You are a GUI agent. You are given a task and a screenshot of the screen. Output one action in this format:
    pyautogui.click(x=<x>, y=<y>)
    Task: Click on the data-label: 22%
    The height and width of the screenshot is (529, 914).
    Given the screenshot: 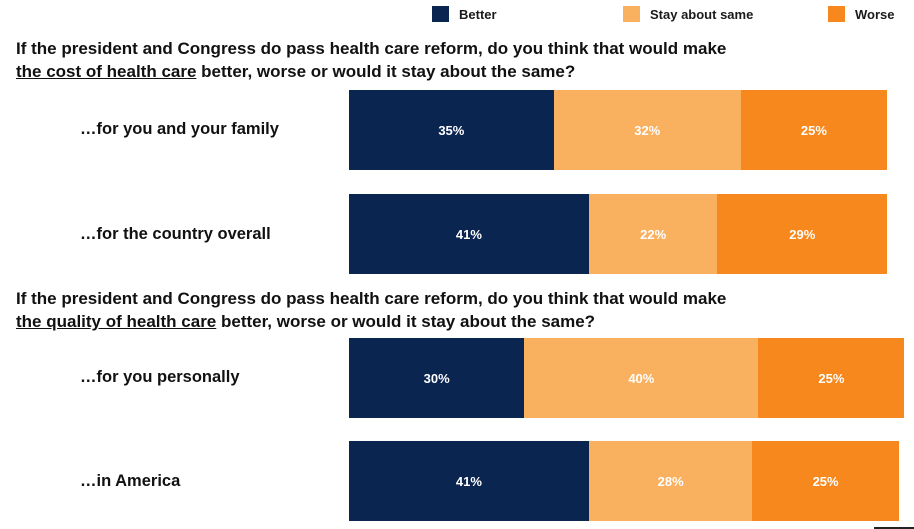 What is the action you would take?
    pyautogui.click(x=653, y=234)
    